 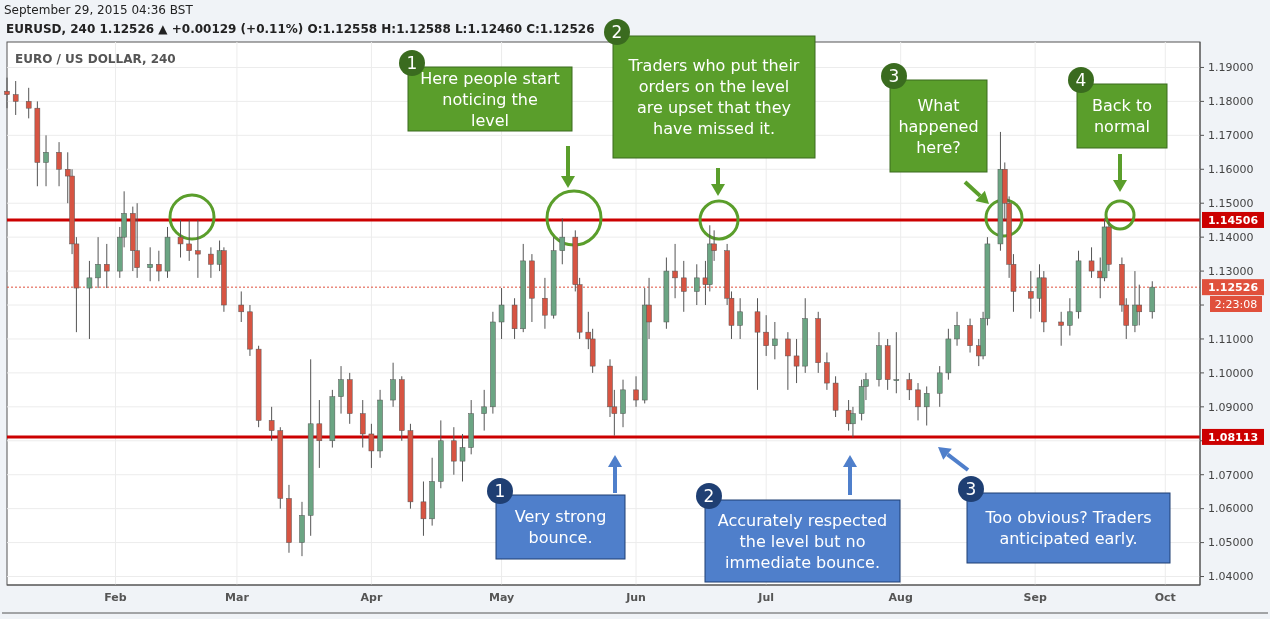 What do you see at coordinates (237, 597) in the screenshot?
I see `x-tick-label: Mar` at bounding box center [237, 597].